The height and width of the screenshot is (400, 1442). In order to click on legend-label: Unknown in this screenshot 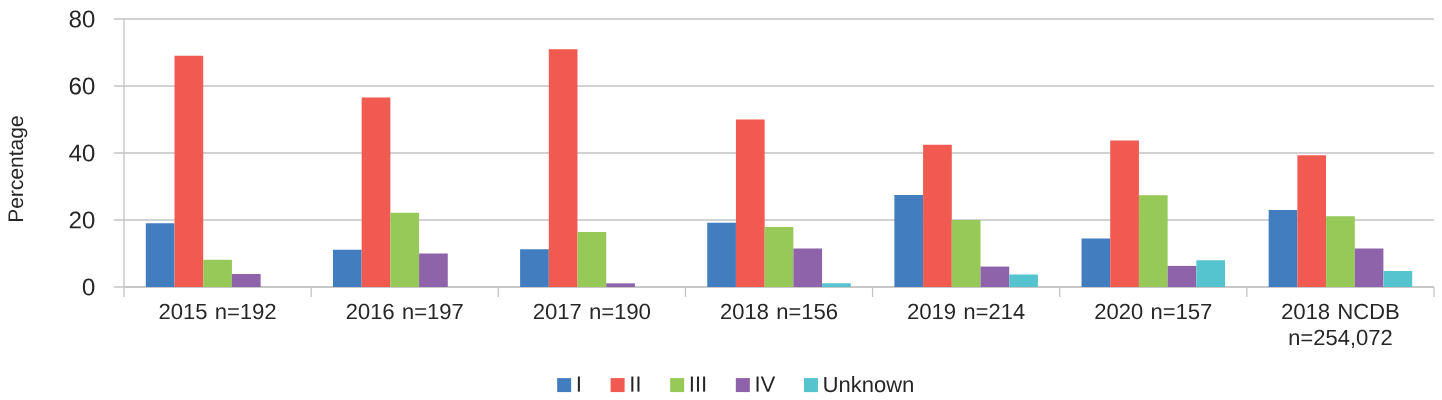, I will do `click(868, 384)`.